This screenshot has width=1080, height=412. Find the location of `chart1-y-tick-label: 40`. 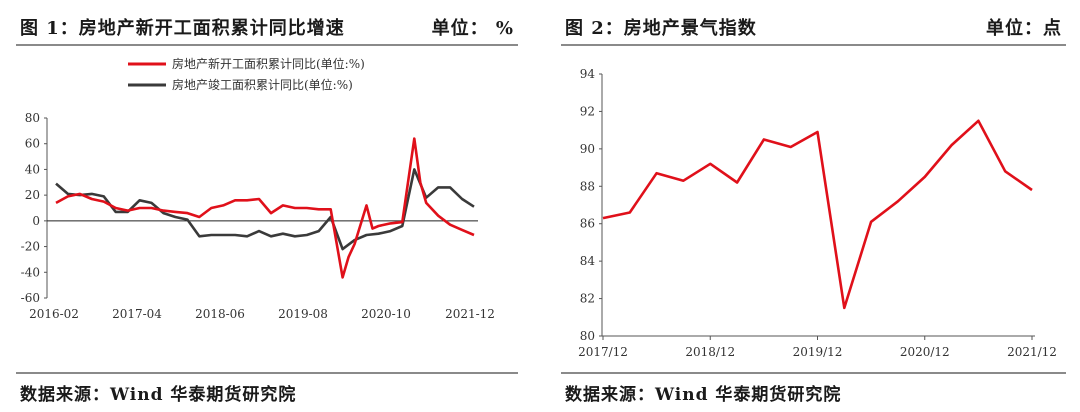

chart1-y-tick-label: 40 is located at coordinates (32, 169).